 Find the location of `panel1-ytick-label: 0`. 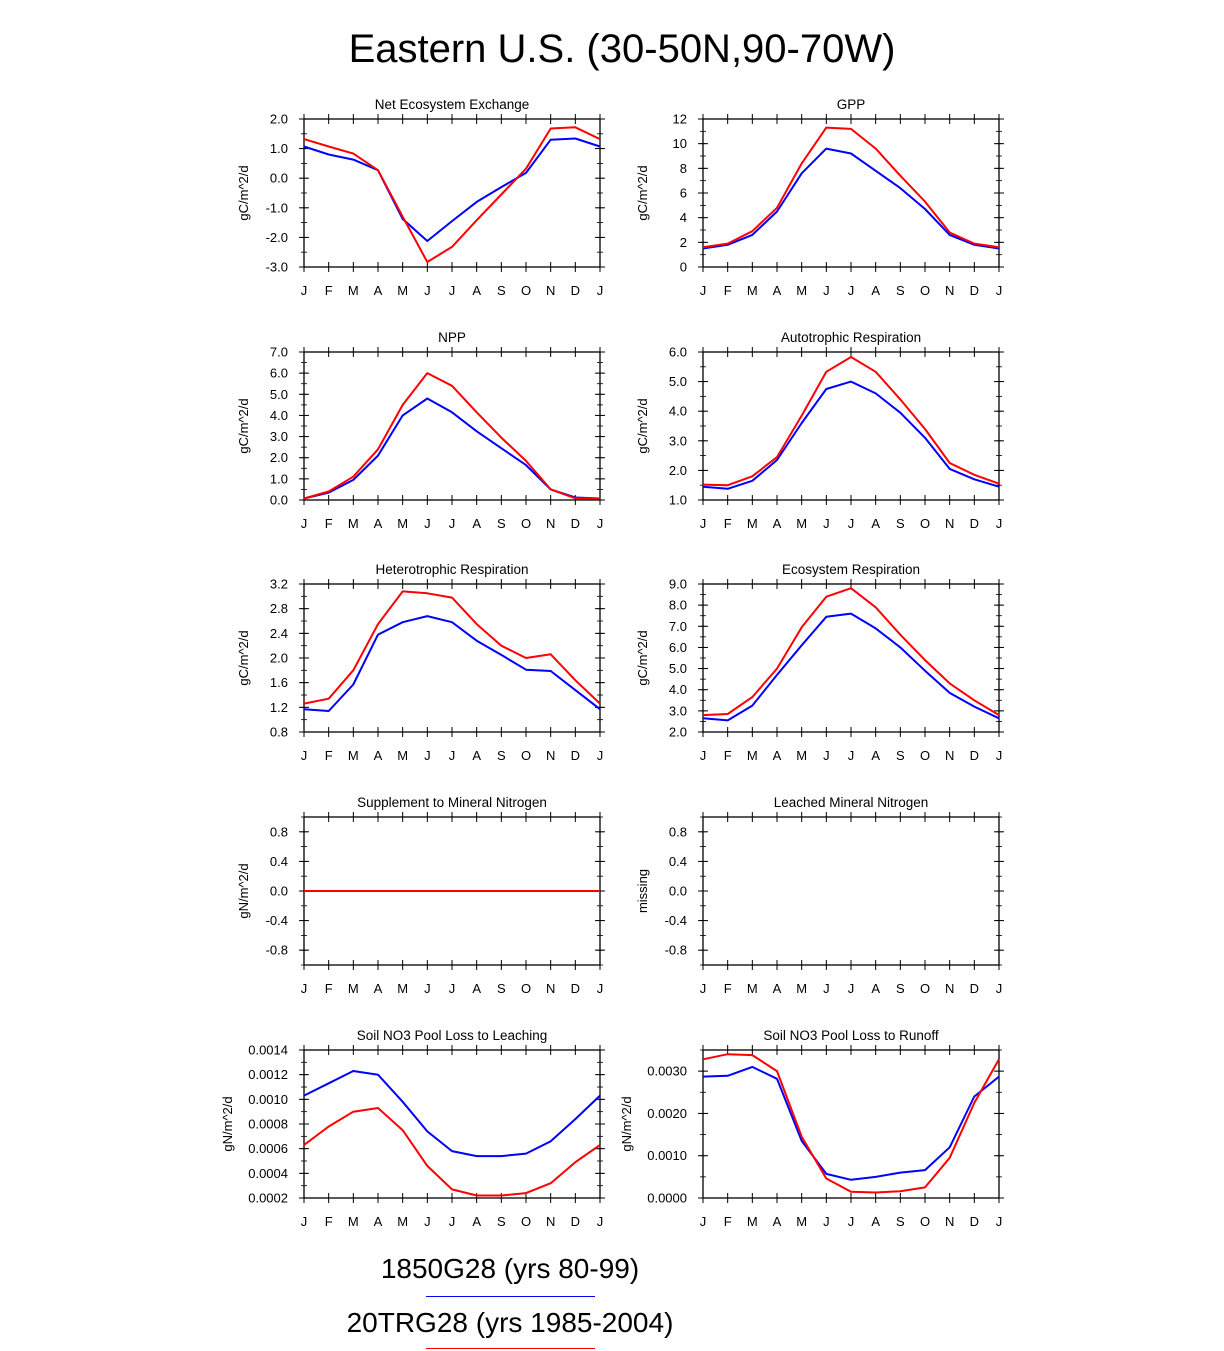

panel1-ytick-label: 0 is located at coordinates (683, 267).